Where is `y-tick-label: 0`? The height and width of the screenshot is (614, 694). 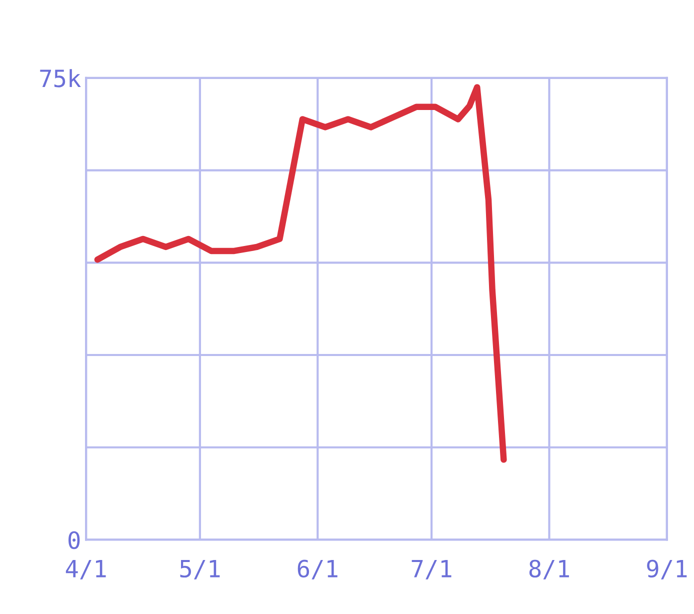 y-tick-label: 0 is located at coordinates (74, 540).